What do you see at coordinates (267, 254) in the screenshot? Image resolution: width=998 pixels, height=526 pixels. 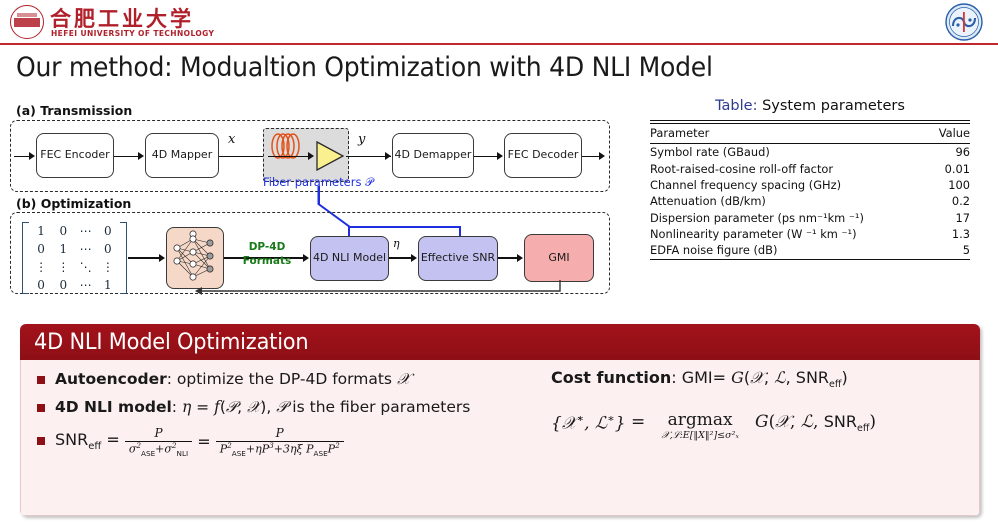 I see `dp4d-formats-label: DP-4D Formats` at bounding box center [267, 254].